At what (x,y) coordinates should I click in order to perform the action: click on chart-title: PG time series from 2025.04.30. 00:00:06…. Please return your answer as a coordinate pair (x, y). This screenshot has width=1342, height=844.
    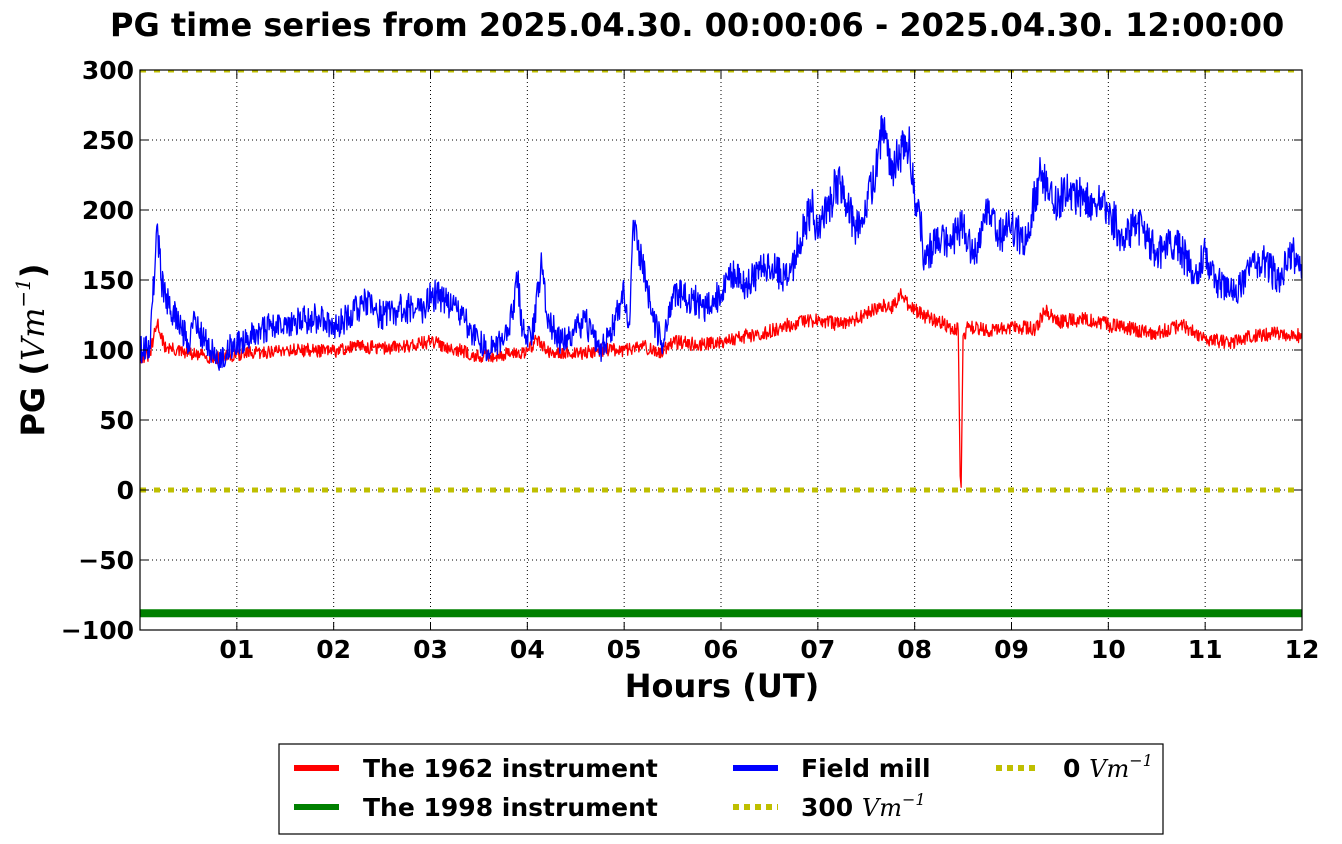
    Looking at the image, I should click on (697, 25).